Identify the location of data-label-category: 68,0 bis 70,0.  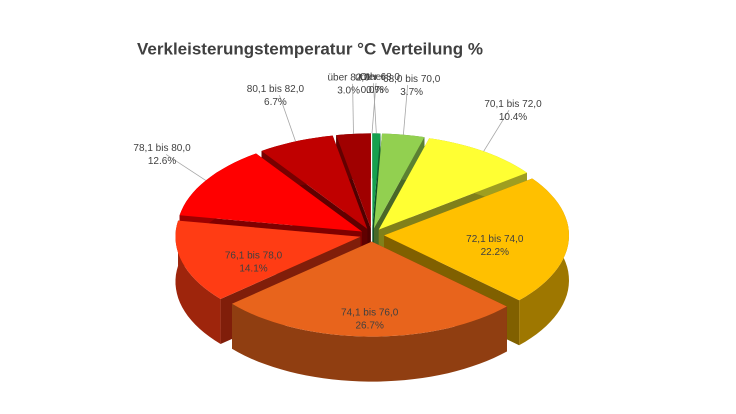
(412, 79).